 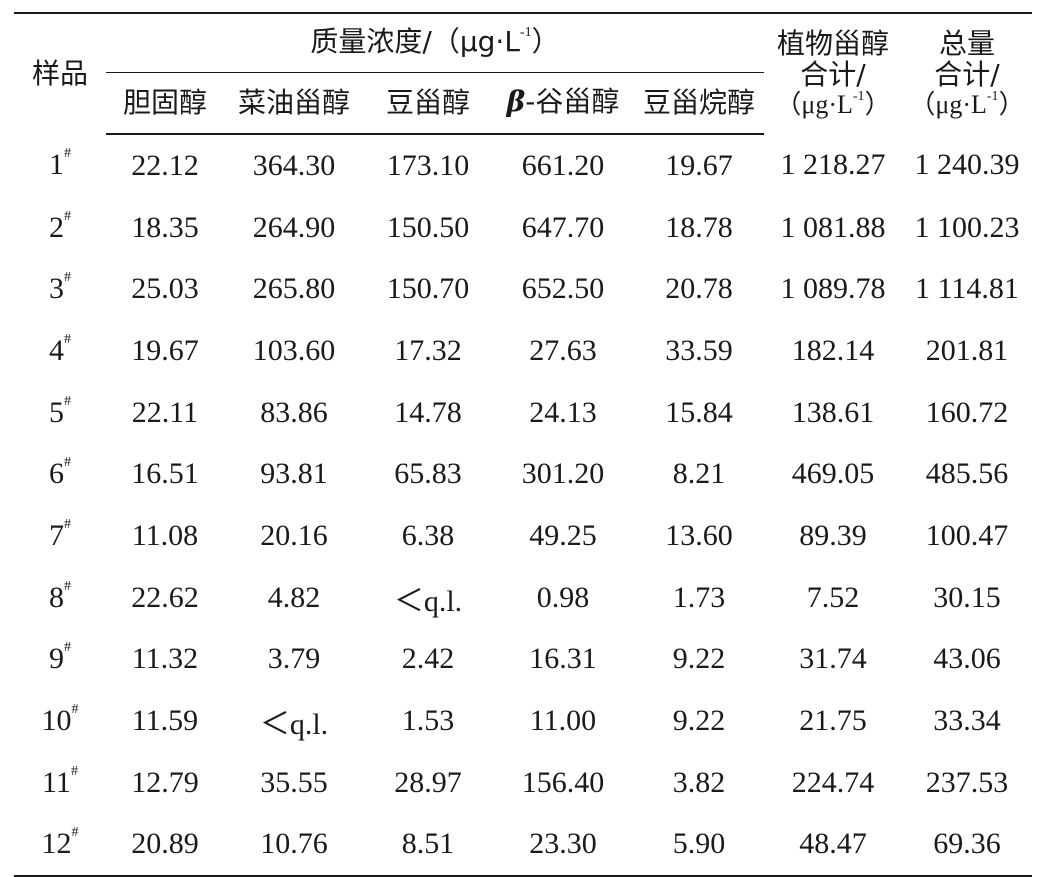 What do you see at coordinates (294, 227) in the screenshot?
I see `campesterol-cell: 264.90` at bounding box center [294, 227].